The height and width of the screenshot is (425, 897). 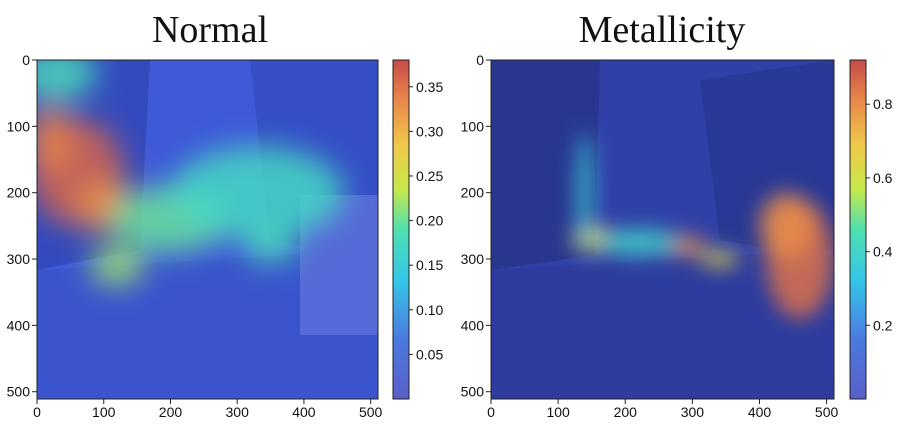 I want to click on hotspots-metallicity, so click(x=702, y=225).